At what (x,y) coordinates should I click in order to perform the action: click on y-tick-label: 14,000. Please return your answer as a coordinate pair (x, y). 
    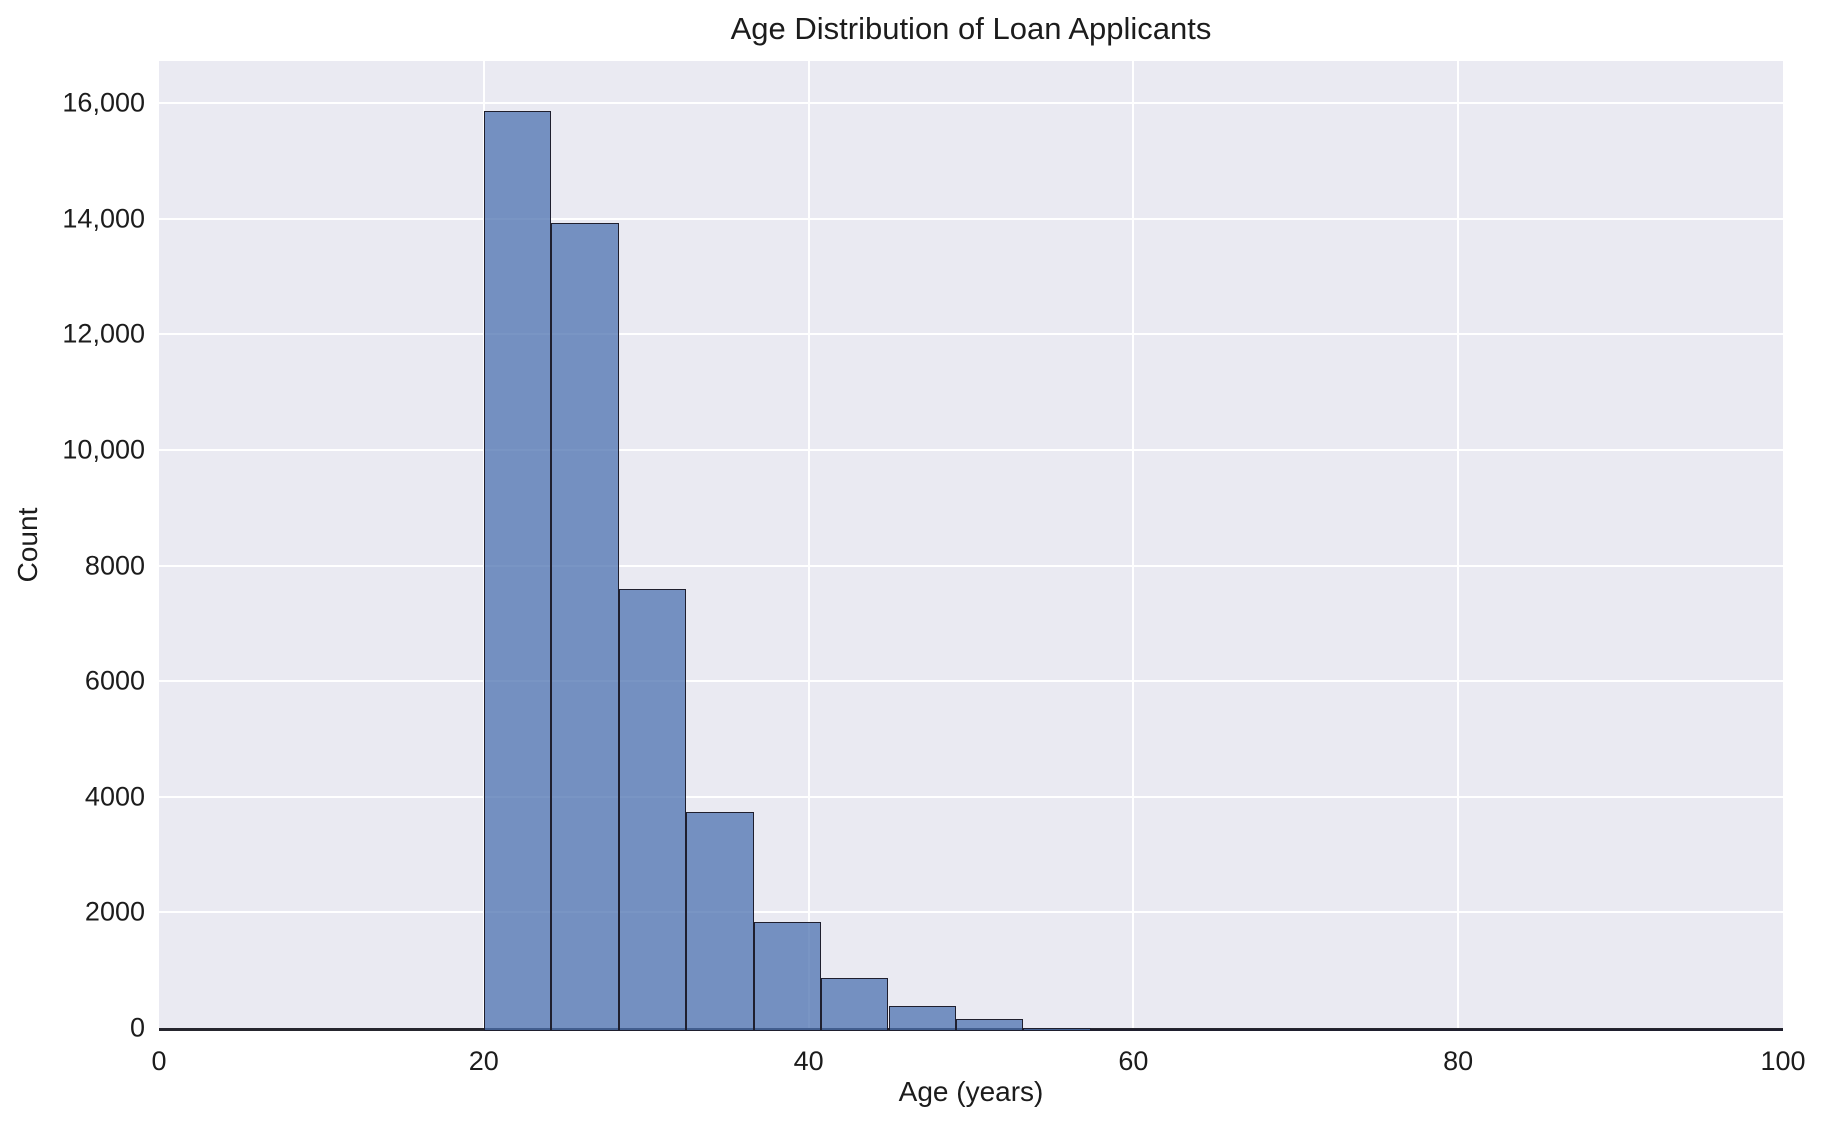
    Looking at the image, I should click on (103, 218).